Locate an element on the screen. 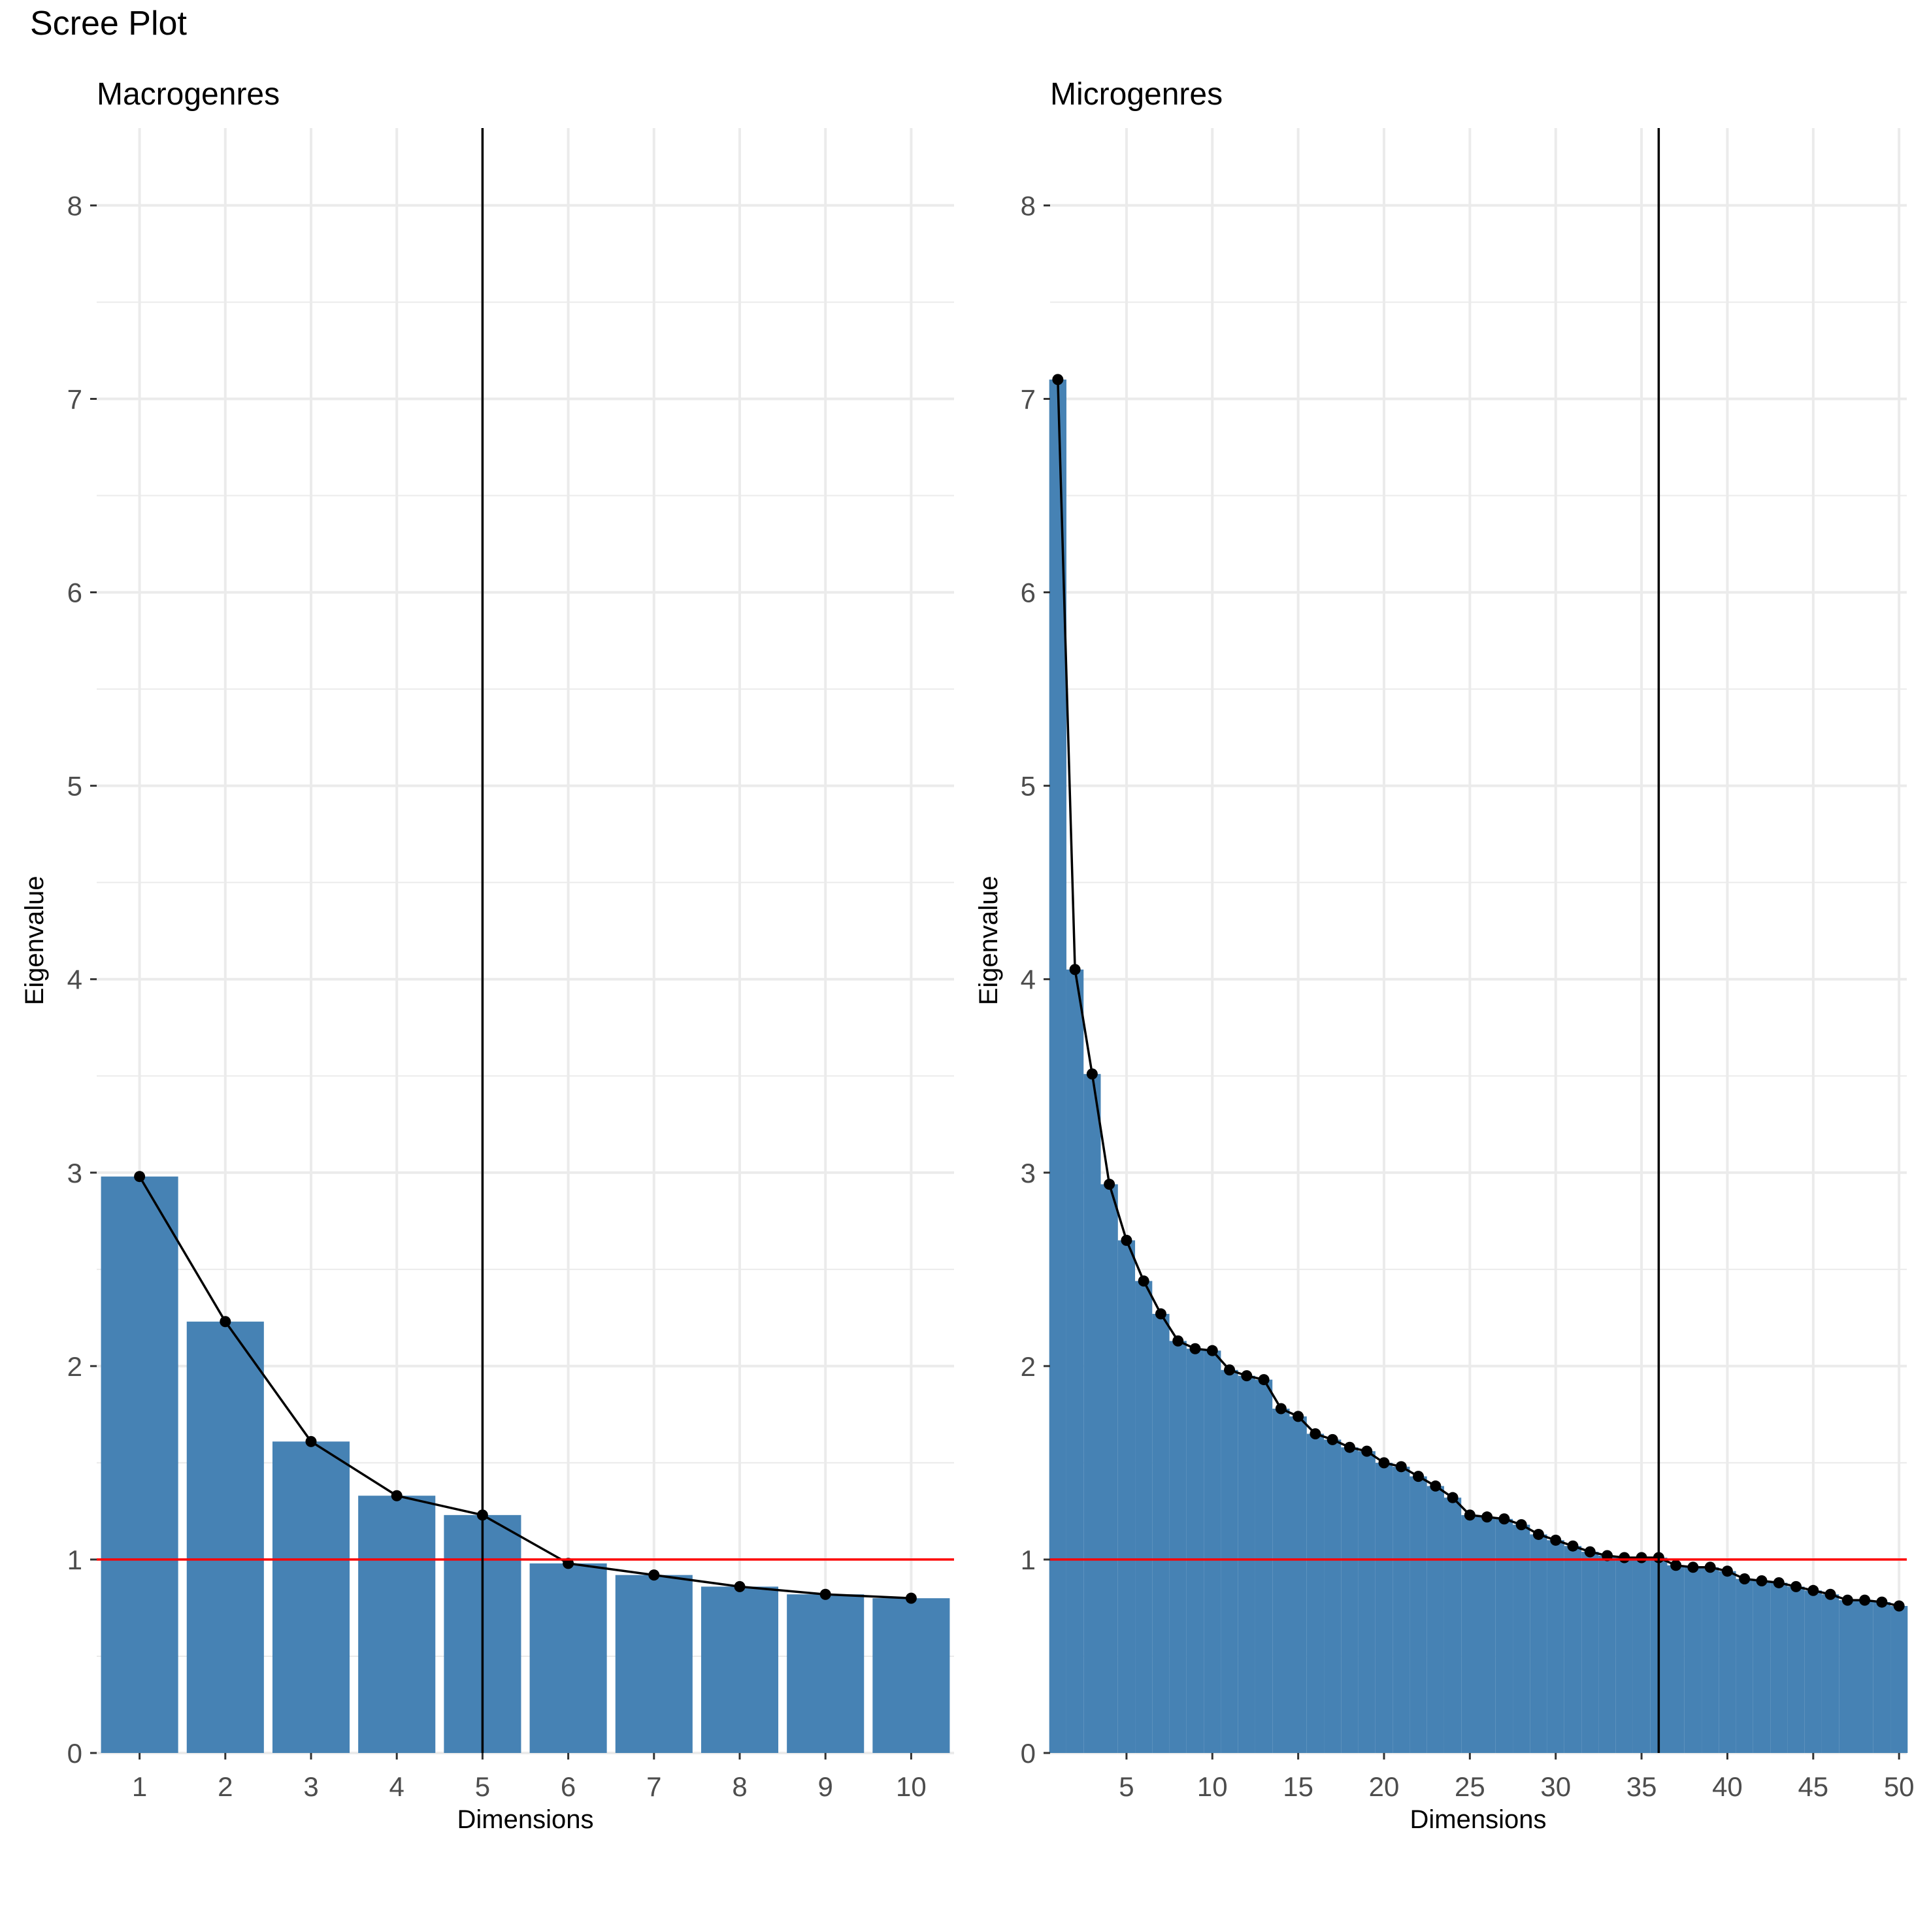 The width and height of the screenshot is (1929, 1932). x-tick-label: 20 is located at coordinates (1384, 1786).